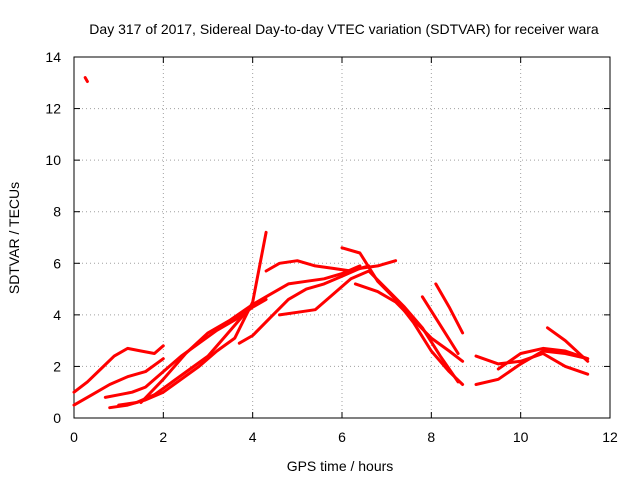 This screenshot has width=640, height=480. What do you see at coordinates (610, 437) in the screenshot?
I see `x-tick-label: 12` at bounding box center [610, 437].